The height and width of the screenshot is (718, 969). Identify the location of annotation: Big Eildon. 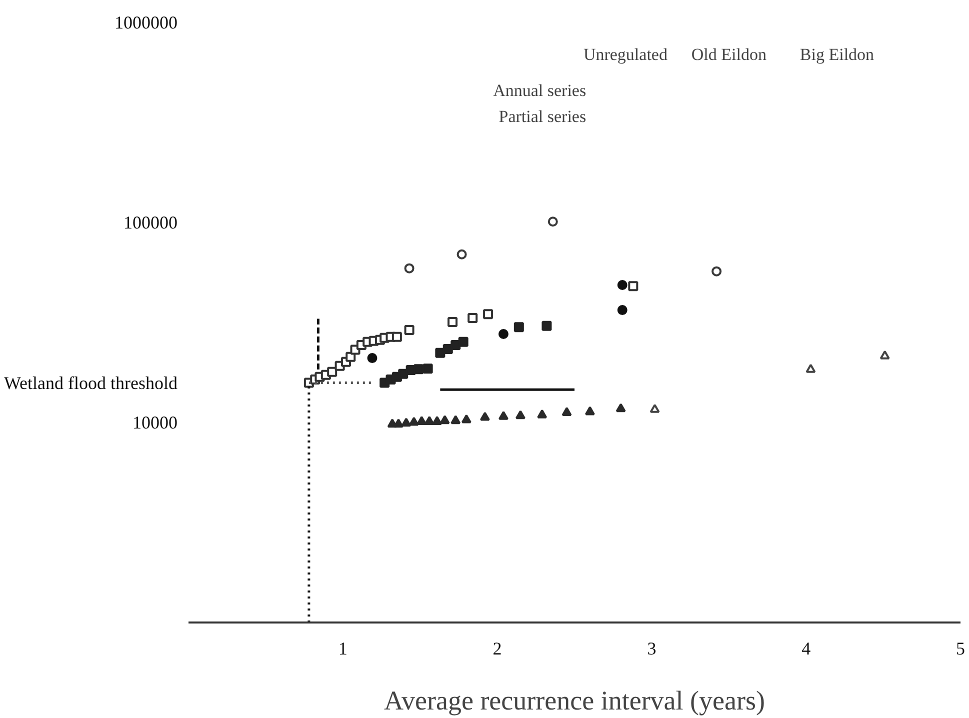
(837, 54).